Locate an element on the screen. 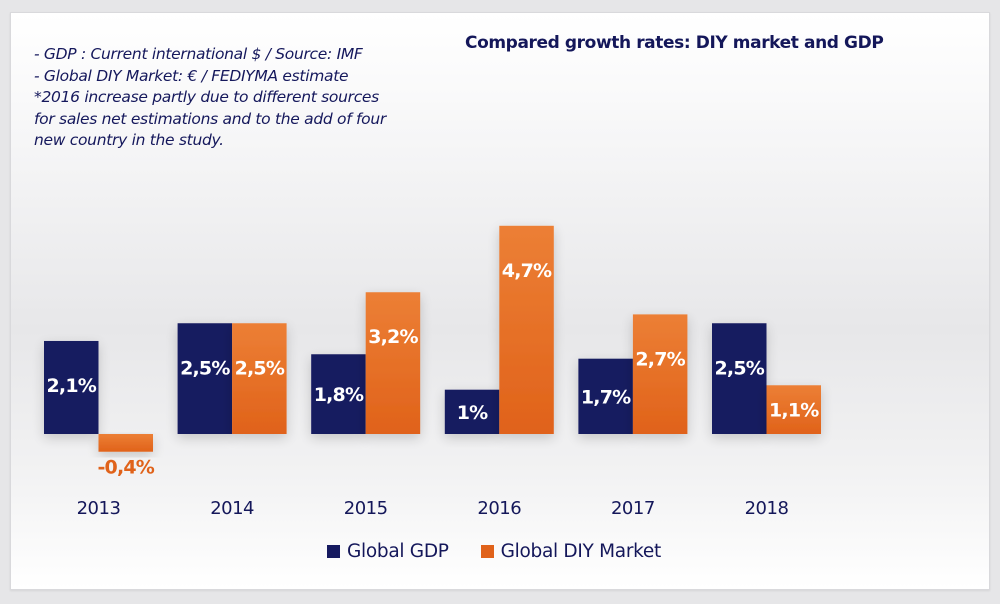  bar-gdp-2017 is located at coordinates (605, 396).